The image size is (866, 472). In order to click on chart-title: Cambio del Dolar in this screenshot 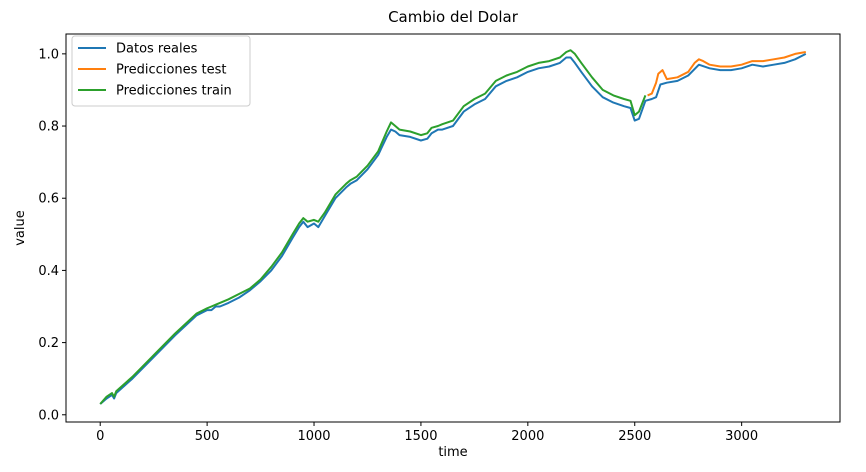, I will do `click(453, 17)`.